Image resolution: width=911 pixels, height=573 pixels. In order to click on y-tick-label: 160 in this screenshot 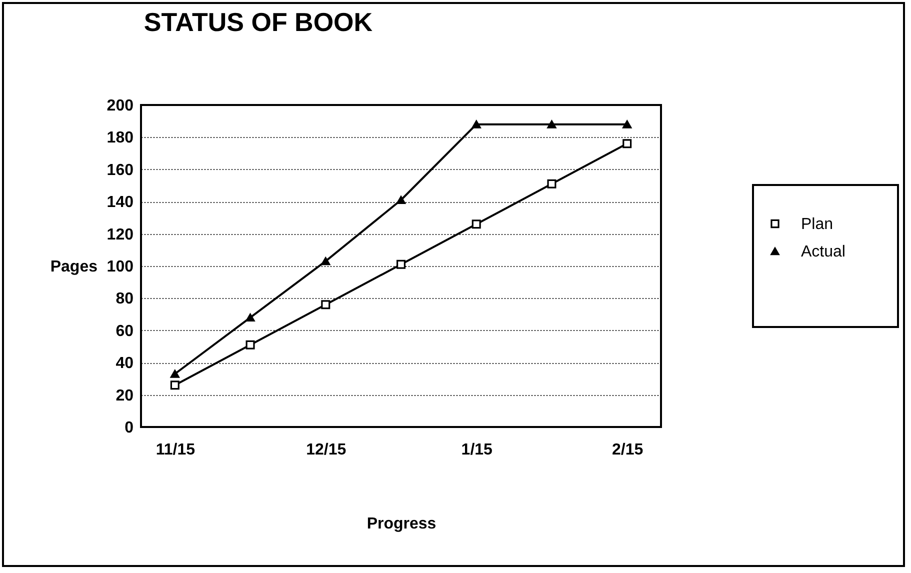, I will do `click(120, 170)`.